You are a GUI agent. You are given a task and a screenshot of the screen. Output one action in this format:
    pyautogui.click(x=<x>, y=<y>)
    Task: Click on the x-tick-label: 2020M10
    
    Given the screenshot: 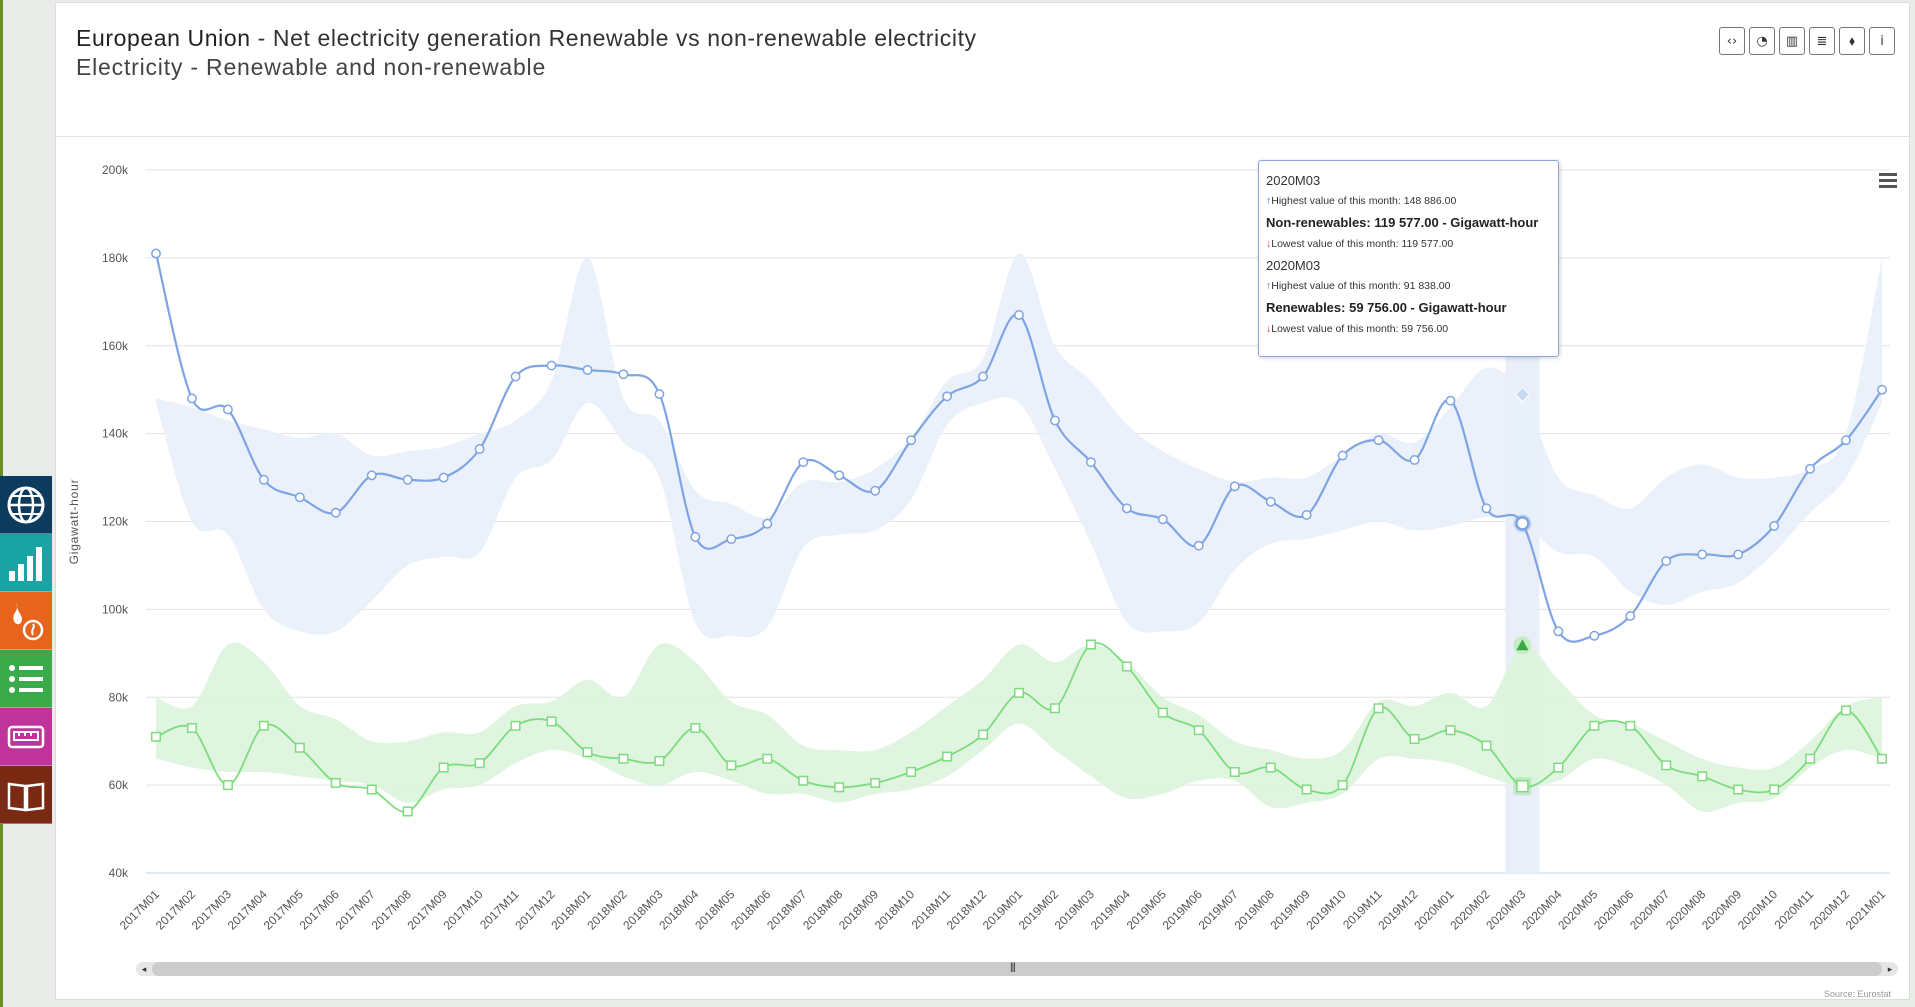 What is the action you would take?
    pyautogui.click(x=1758, y=910)
    